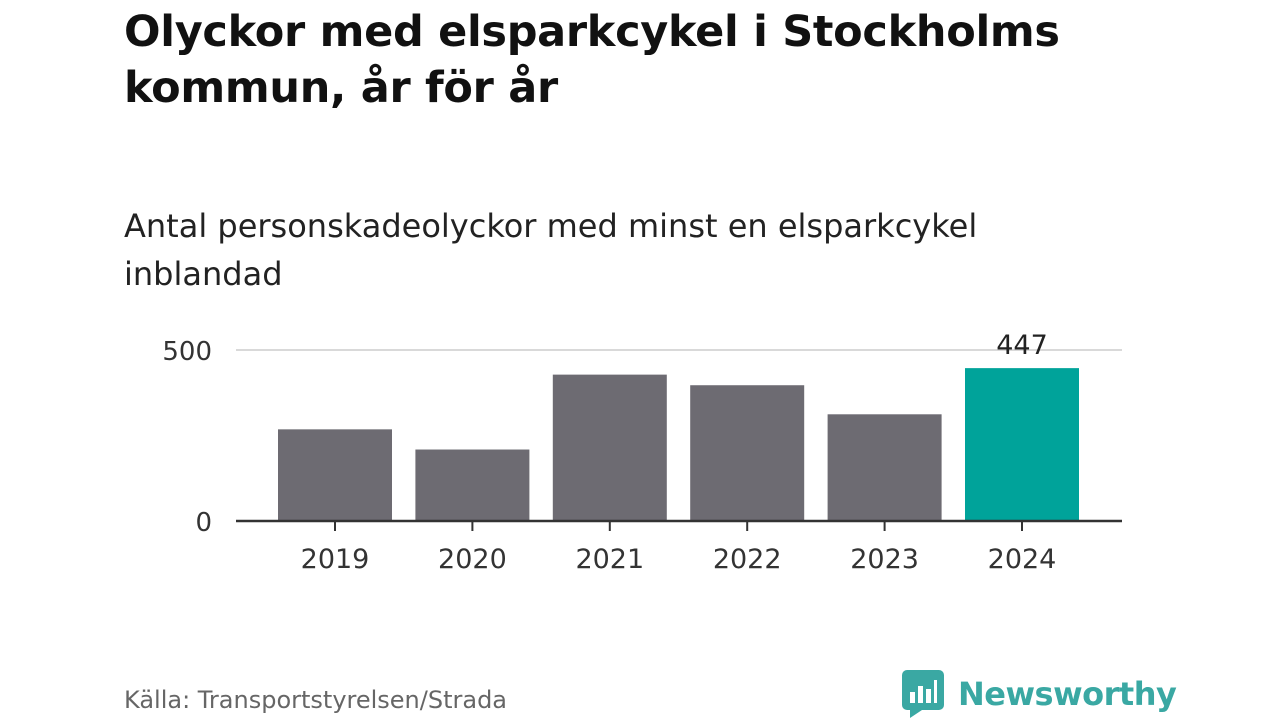 The height and width of the screenshot is (720, 1280). What do you see at coordinates (472, 559) in the screenshot?
I see `x-tick-label: 2020` at bounding box center [472, 559].